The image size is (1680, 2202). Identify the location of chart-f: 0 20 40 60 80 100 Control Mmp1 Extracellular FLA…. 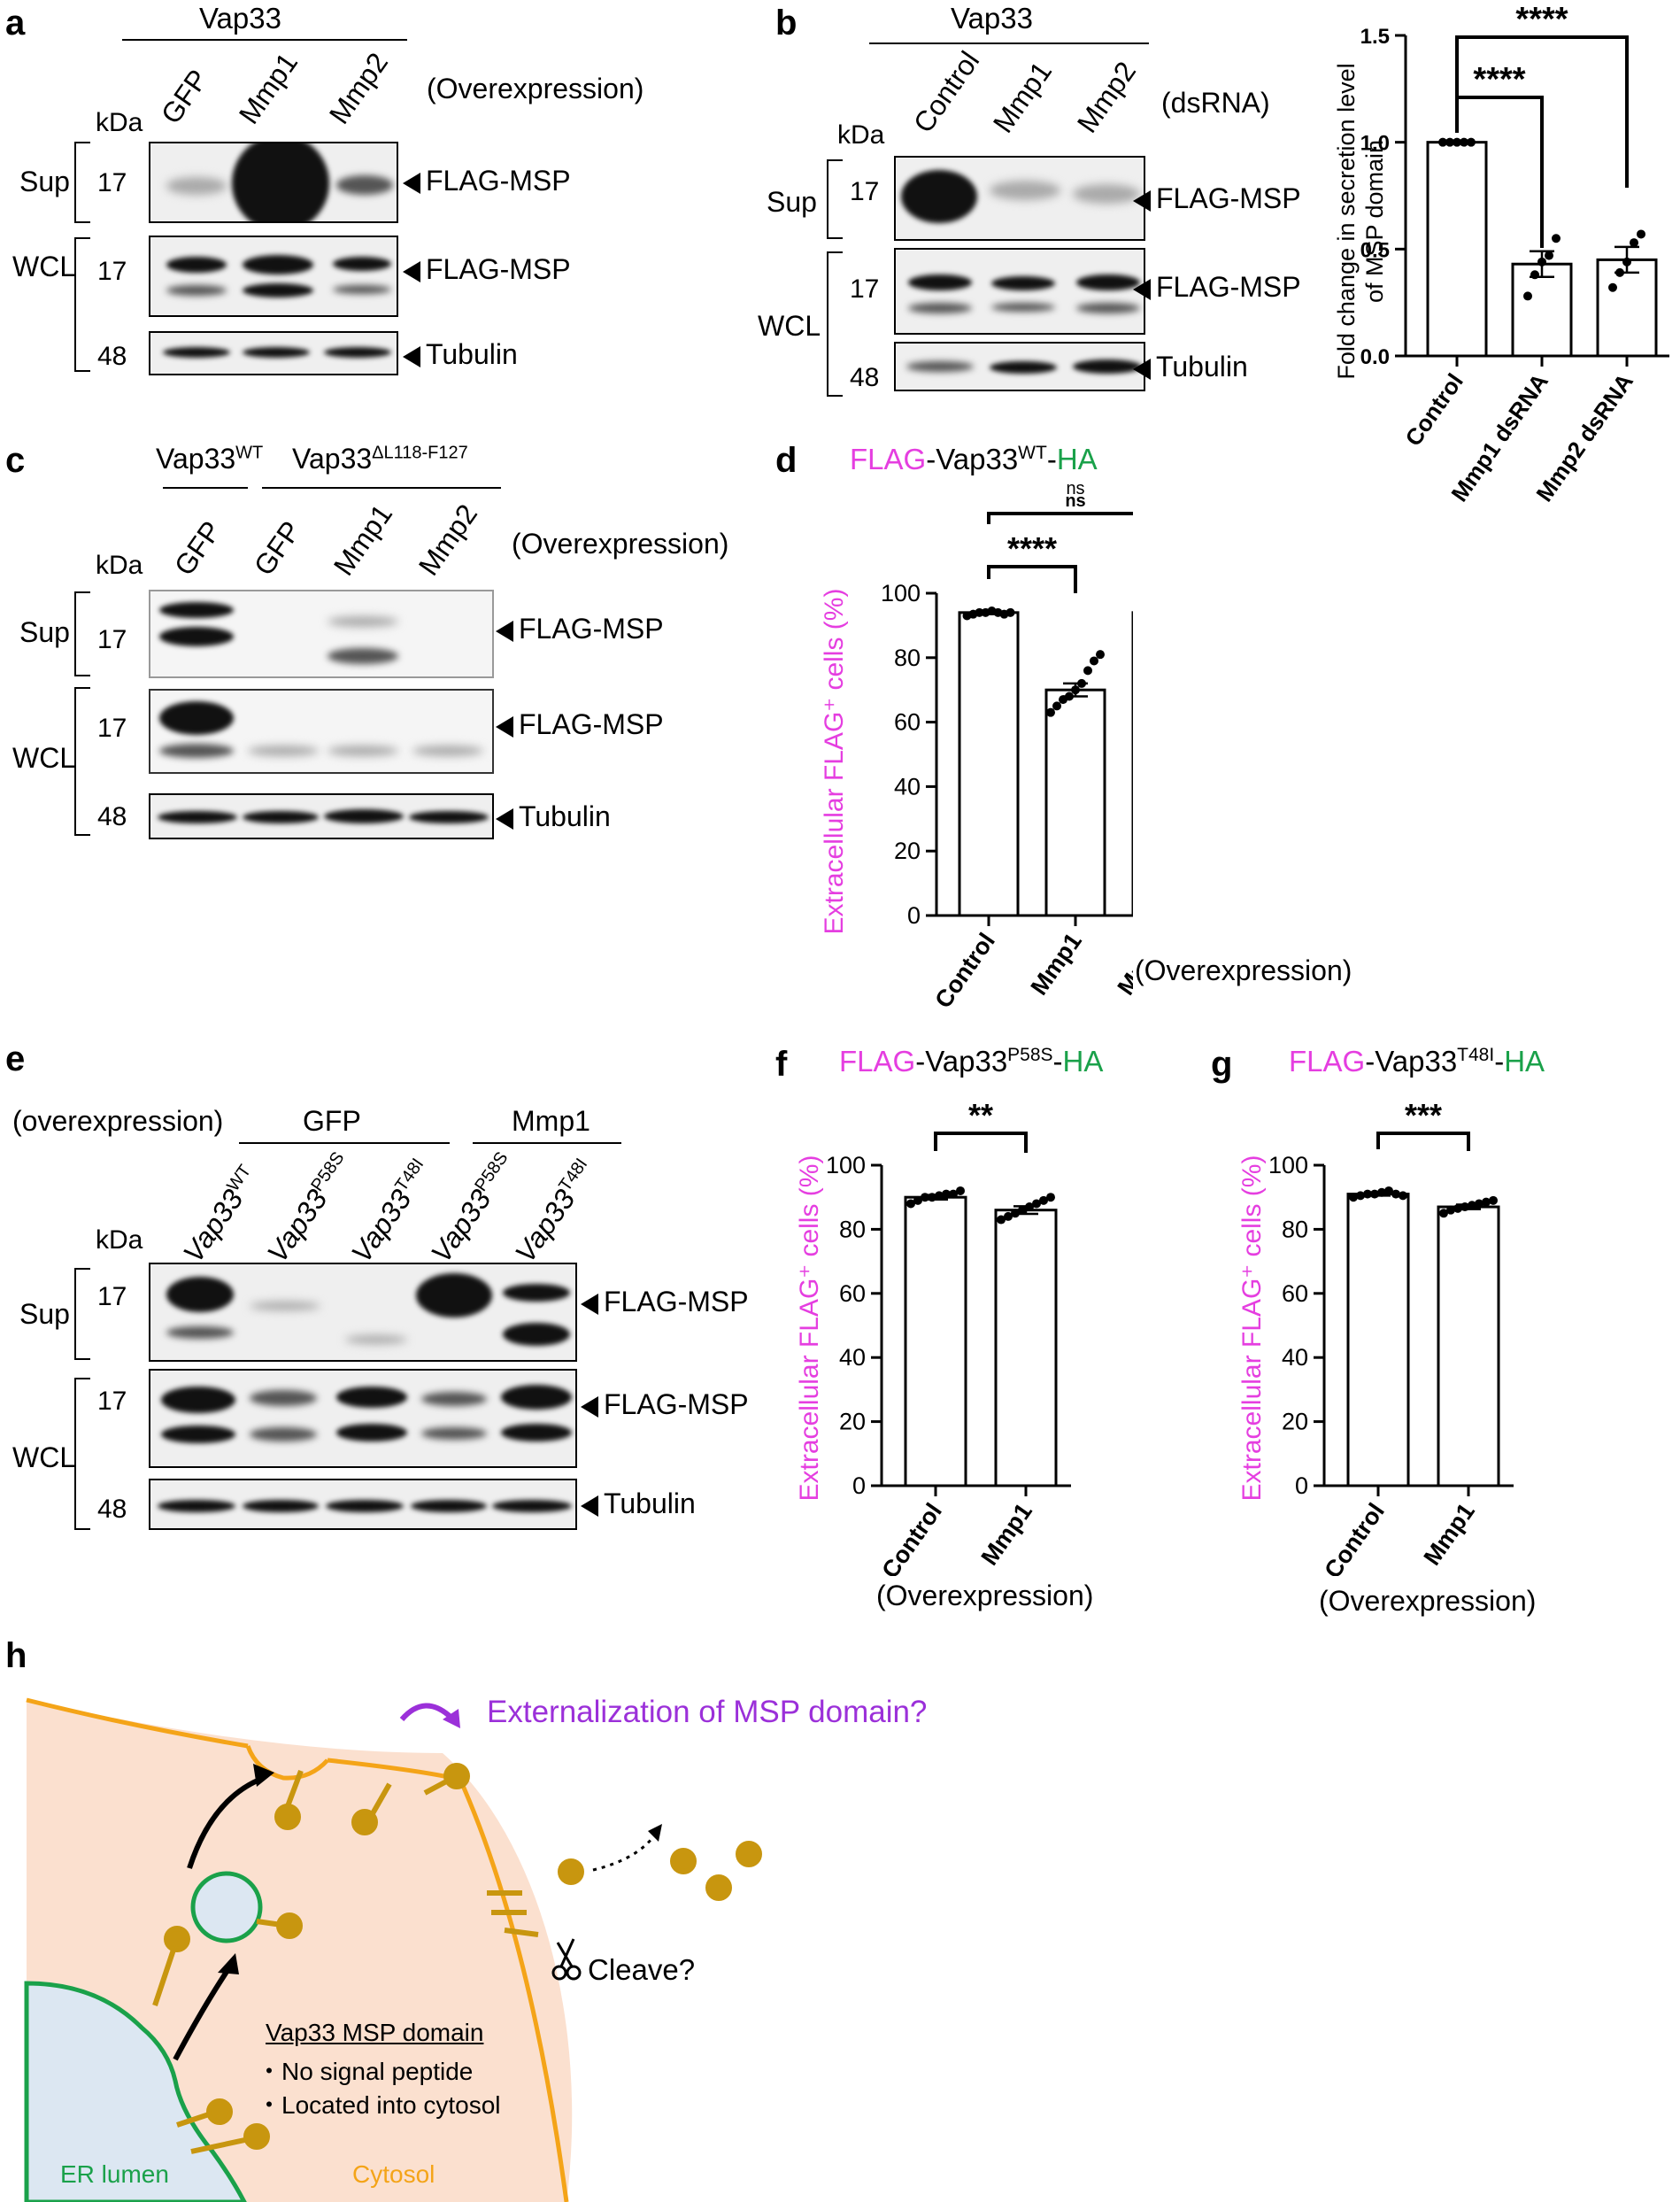
(933, 1336).